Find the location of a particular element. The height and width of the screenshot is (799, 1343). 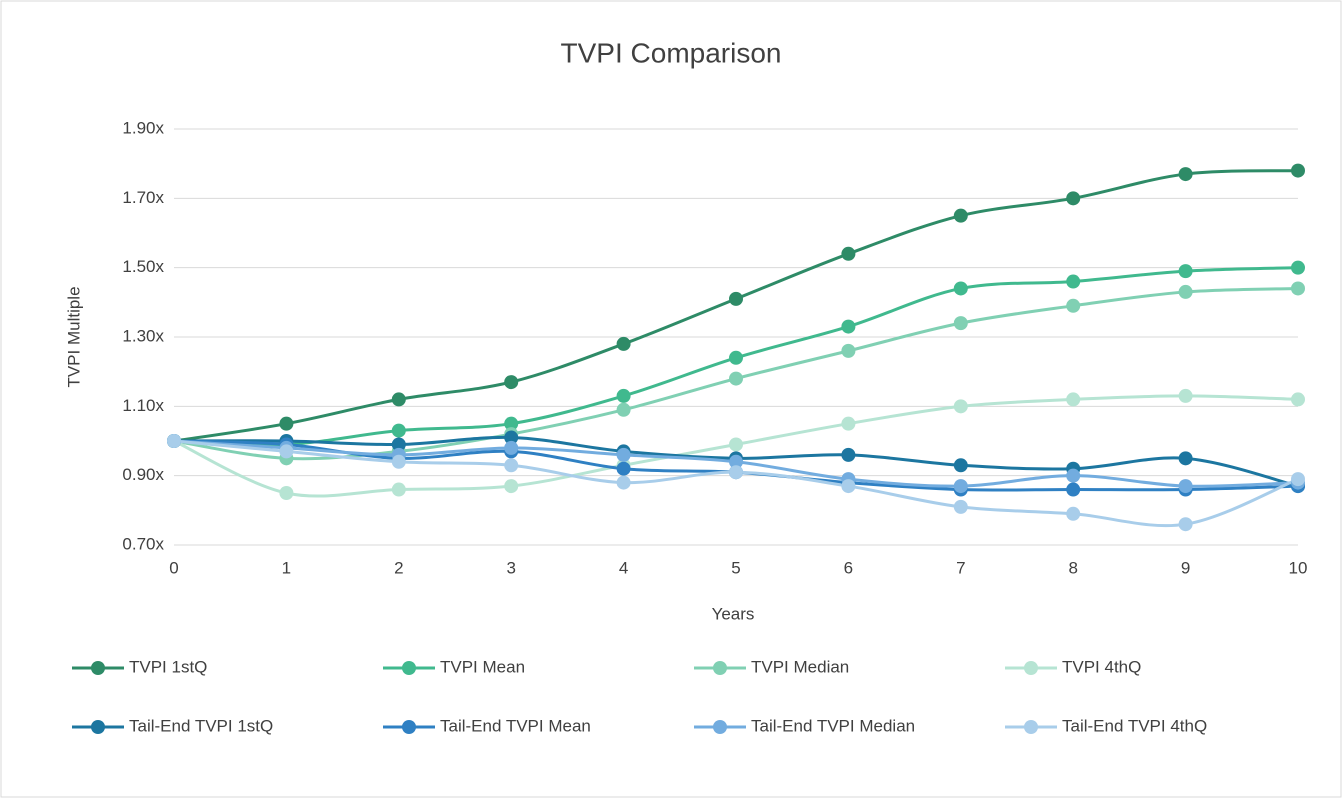

x-tick-label: 3 is located at coordinates (510, 567).